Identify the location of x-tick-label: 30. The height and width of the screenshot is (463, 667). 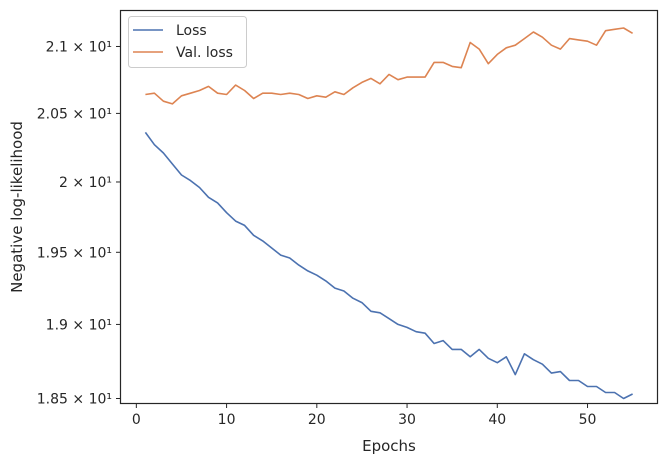
(407, 420).